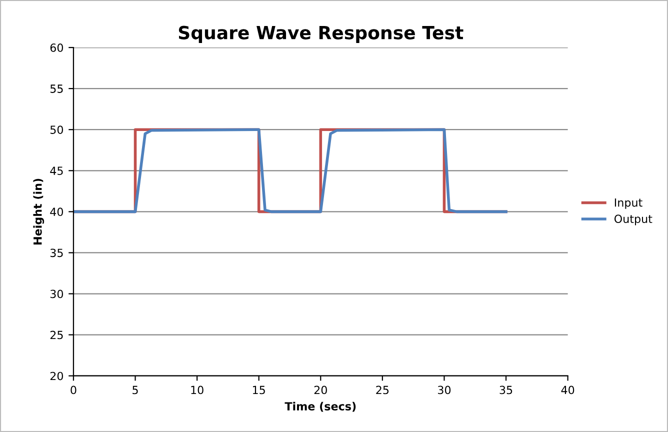 The image size is (668, 432). Describe the element at coordinates (56, 253) in the screenshot. I see `y-tick-label: 35` at that location.